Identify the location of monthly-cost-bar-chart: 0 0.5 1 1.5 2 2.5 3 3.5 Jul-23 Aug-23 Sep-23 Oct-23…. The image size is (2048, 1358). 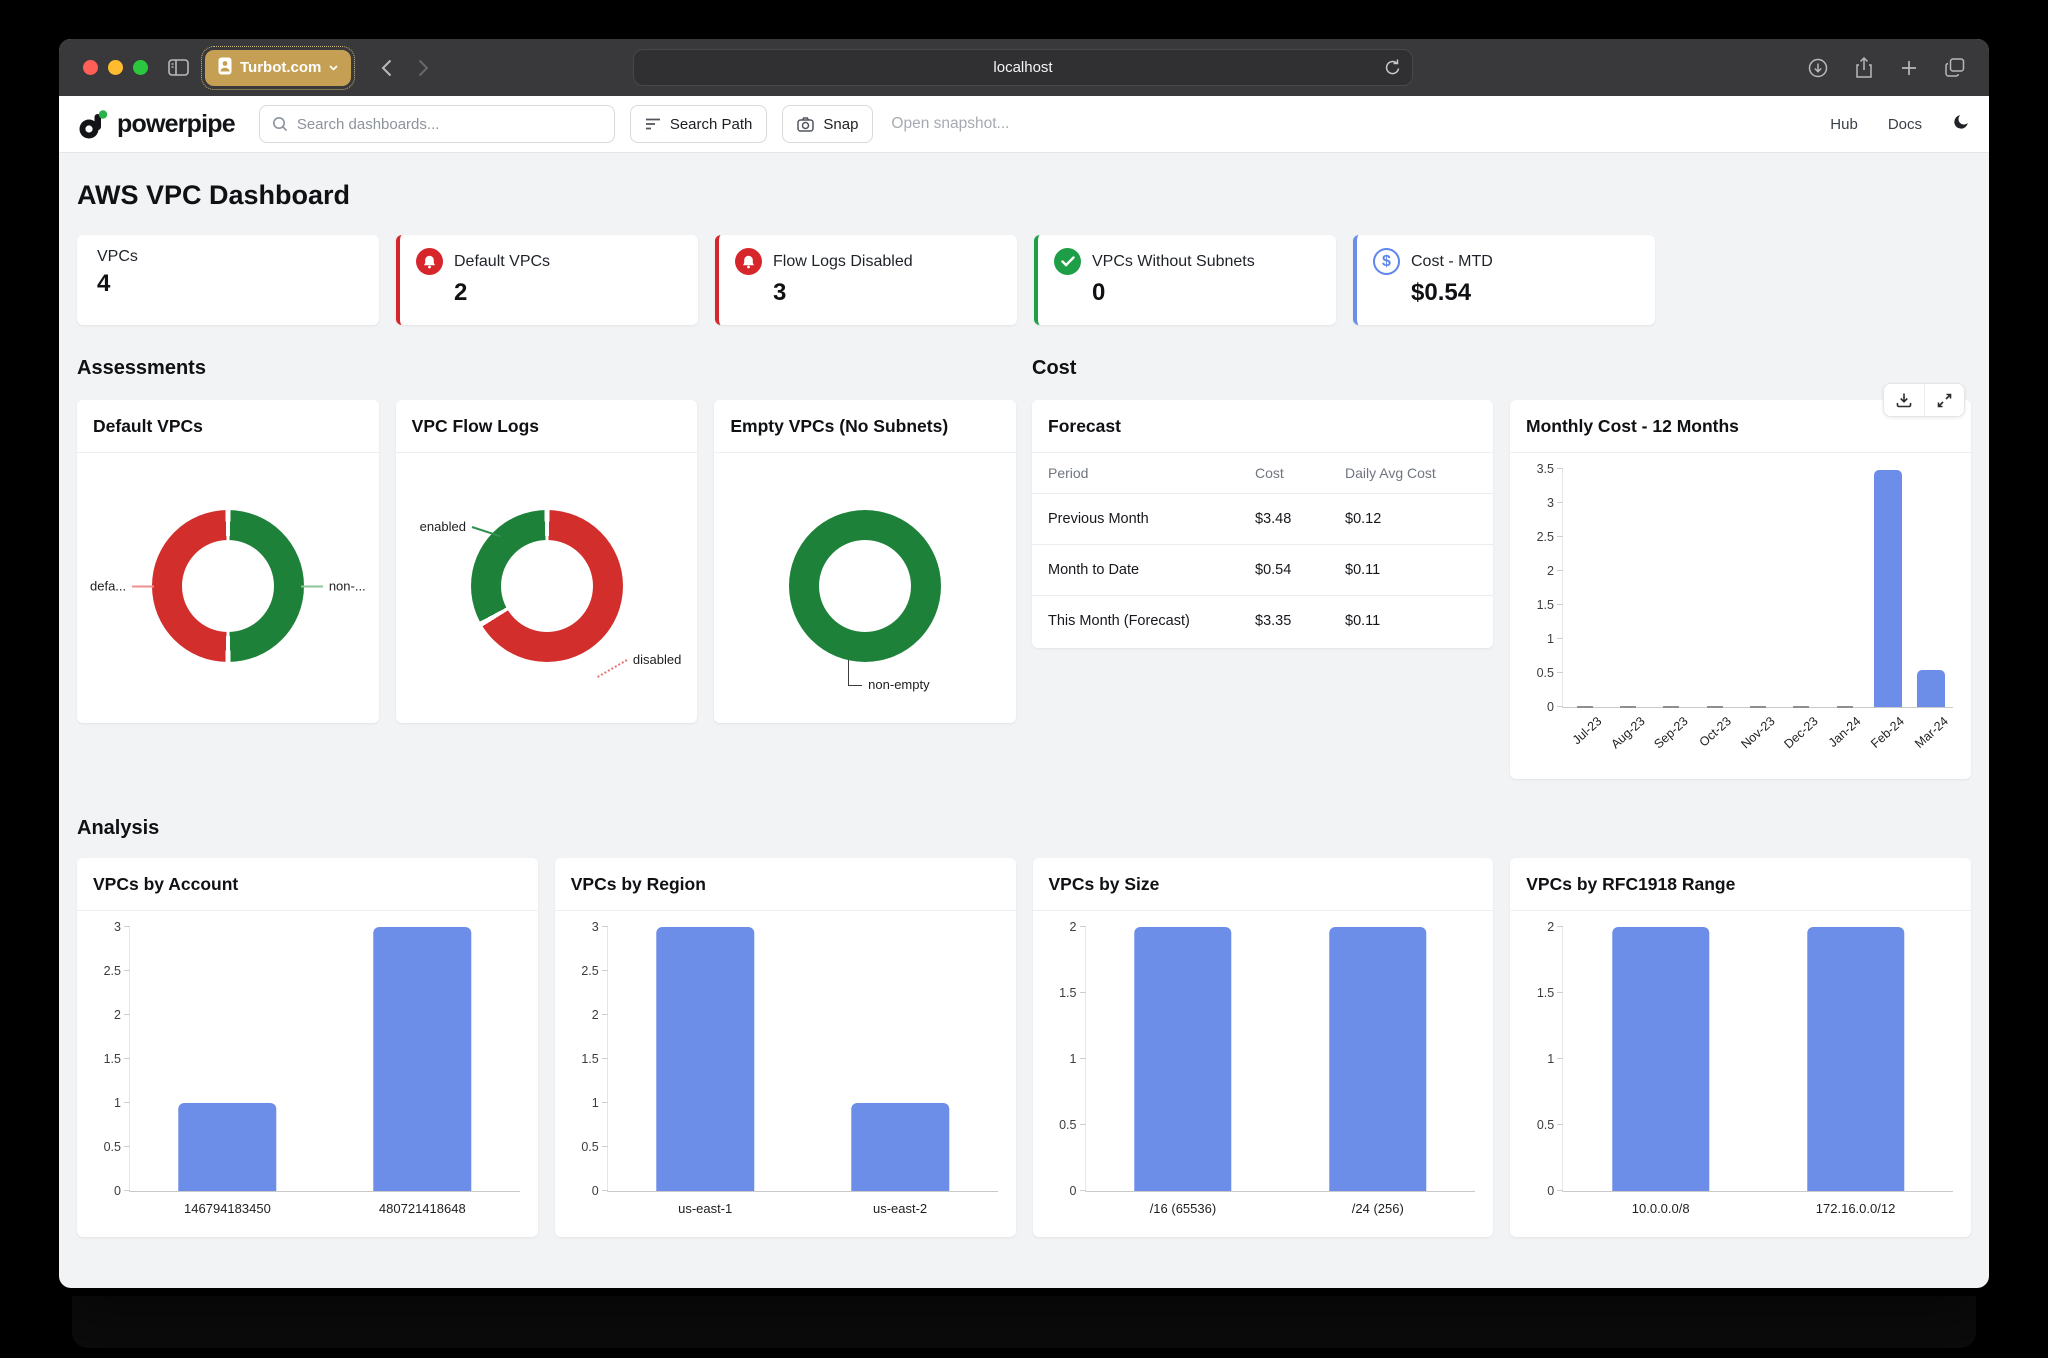
(1740, 616).